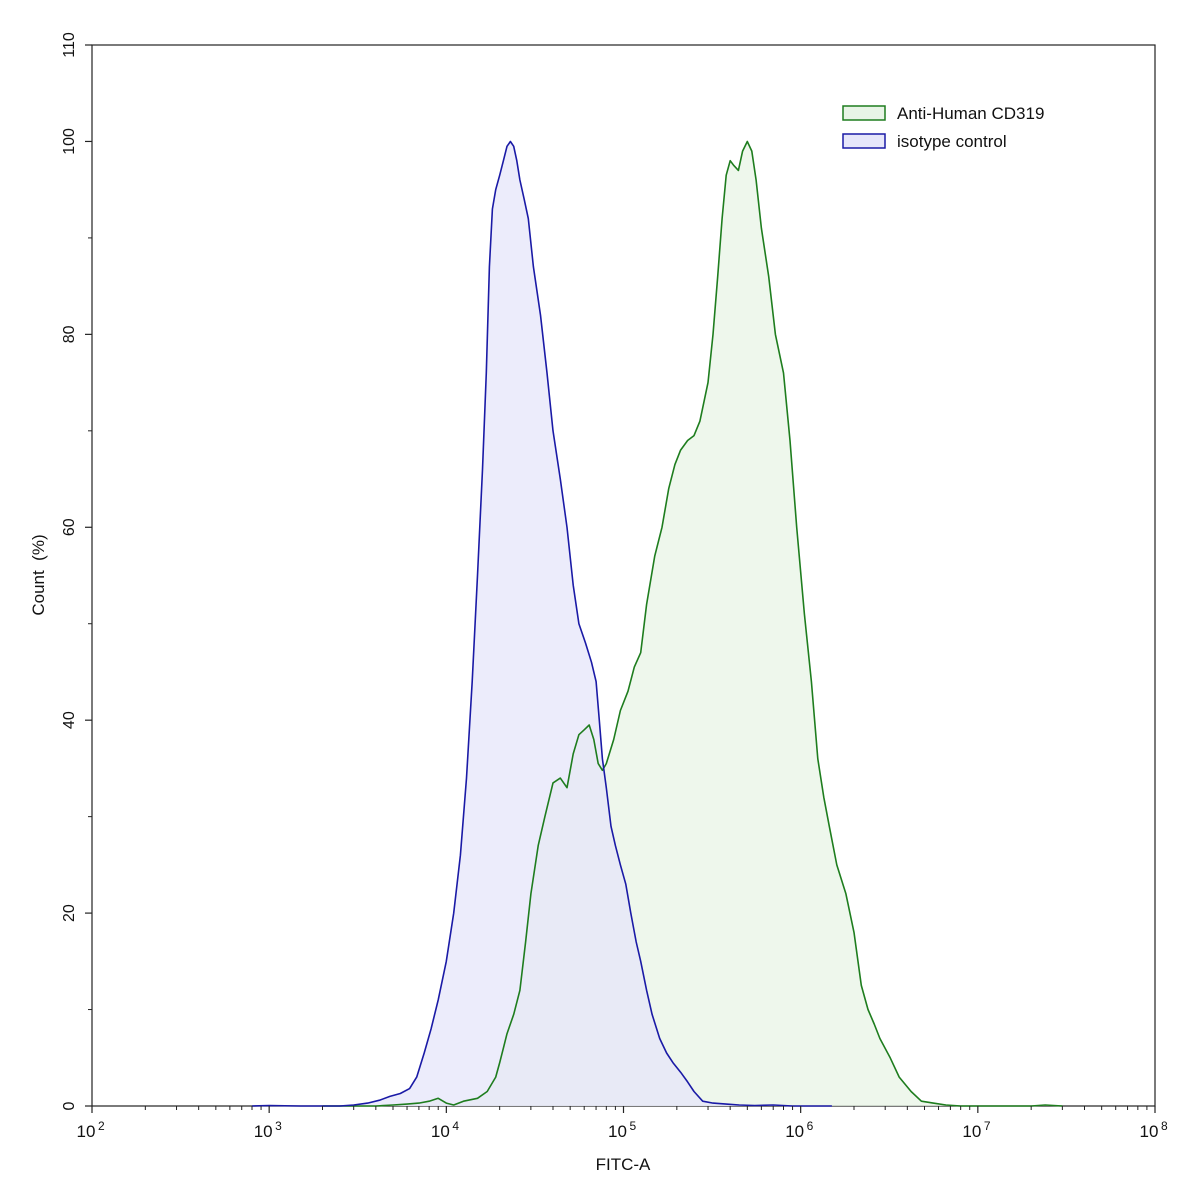 This screenshot has width=1197, height=1193. What do you see at coordinates (864, 141) in the screenshot?
I see `legend-swatch-isotype-control` at bounding box center [864, 141].